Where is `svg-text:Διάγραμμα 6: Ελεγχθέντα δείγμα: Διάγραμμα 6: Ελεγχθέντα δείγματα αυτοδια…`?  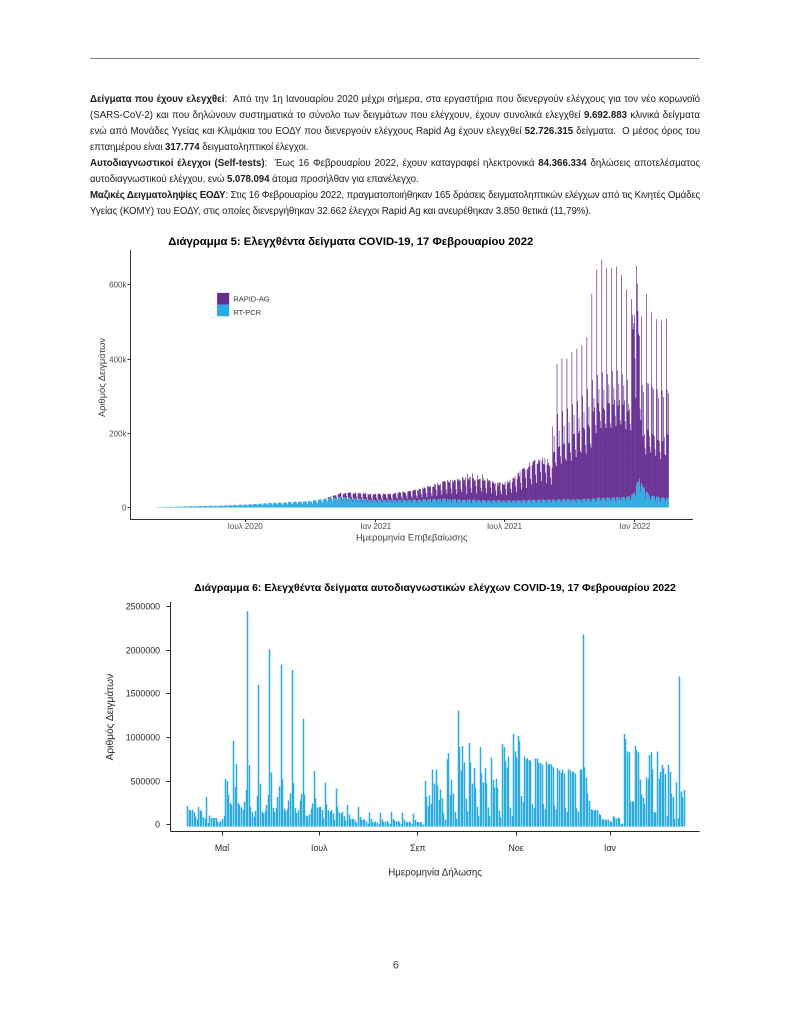 svg-text:Διάγραμμα 6: Ελεγχθέντα δείγμα: Διάγραμμα 6: Ελεγχθέντα δείγματα αυτοδια… is located at coordinates (435, 588).